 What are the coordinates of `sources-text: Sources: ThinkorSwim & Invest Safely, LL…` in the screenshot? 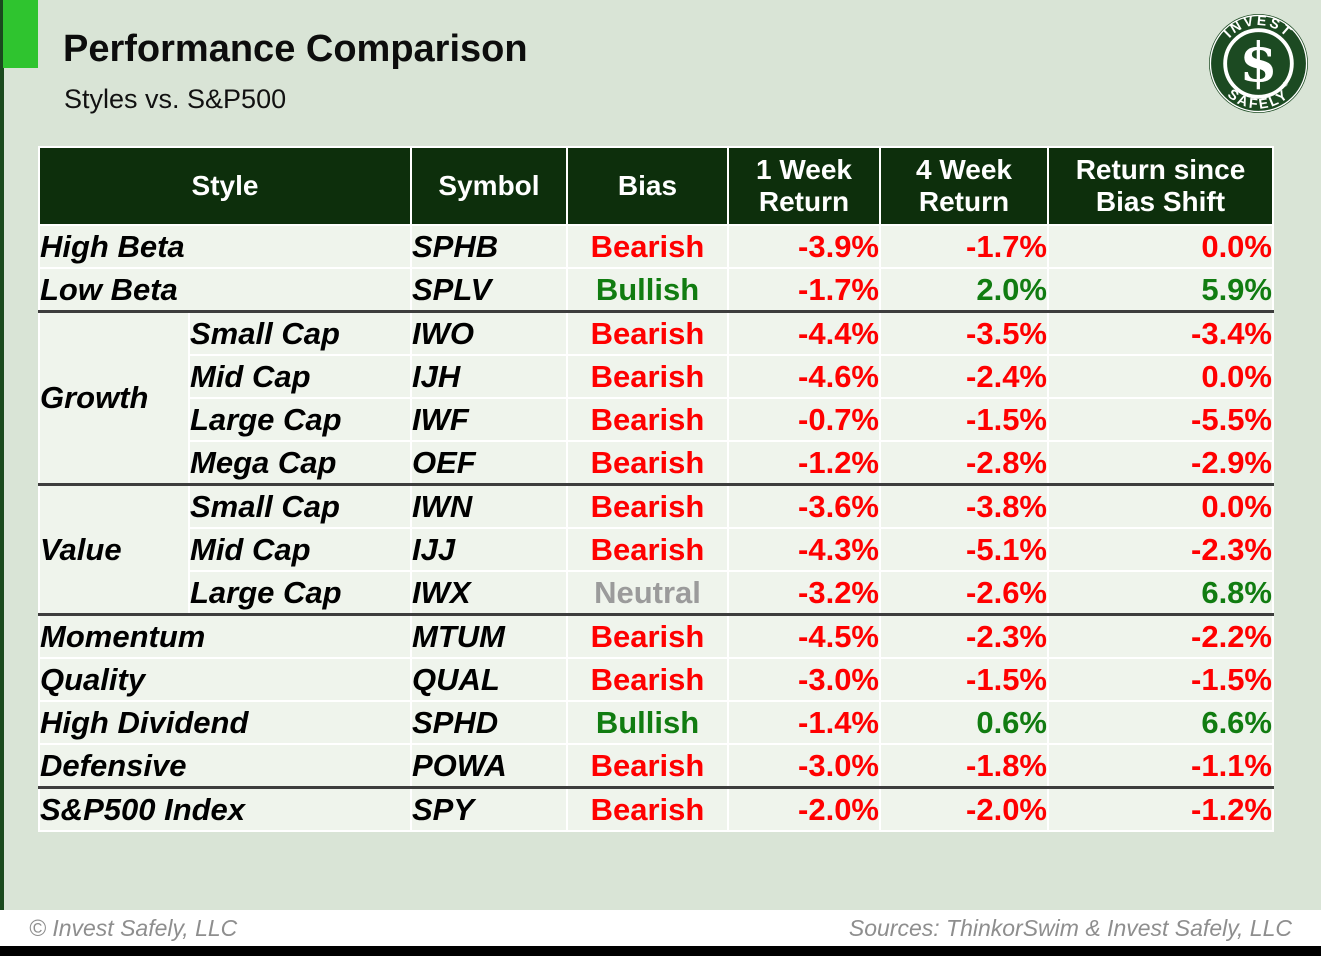 It's located at (1070, 927).